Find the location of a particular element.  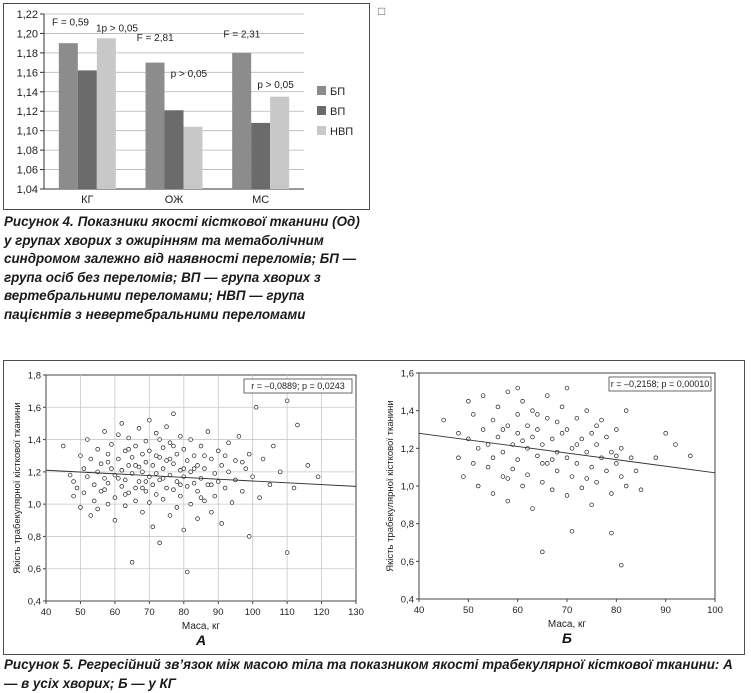

y-axis-label: Якість трабекулярної кісткової тканини is located at coordinates (17, 487).